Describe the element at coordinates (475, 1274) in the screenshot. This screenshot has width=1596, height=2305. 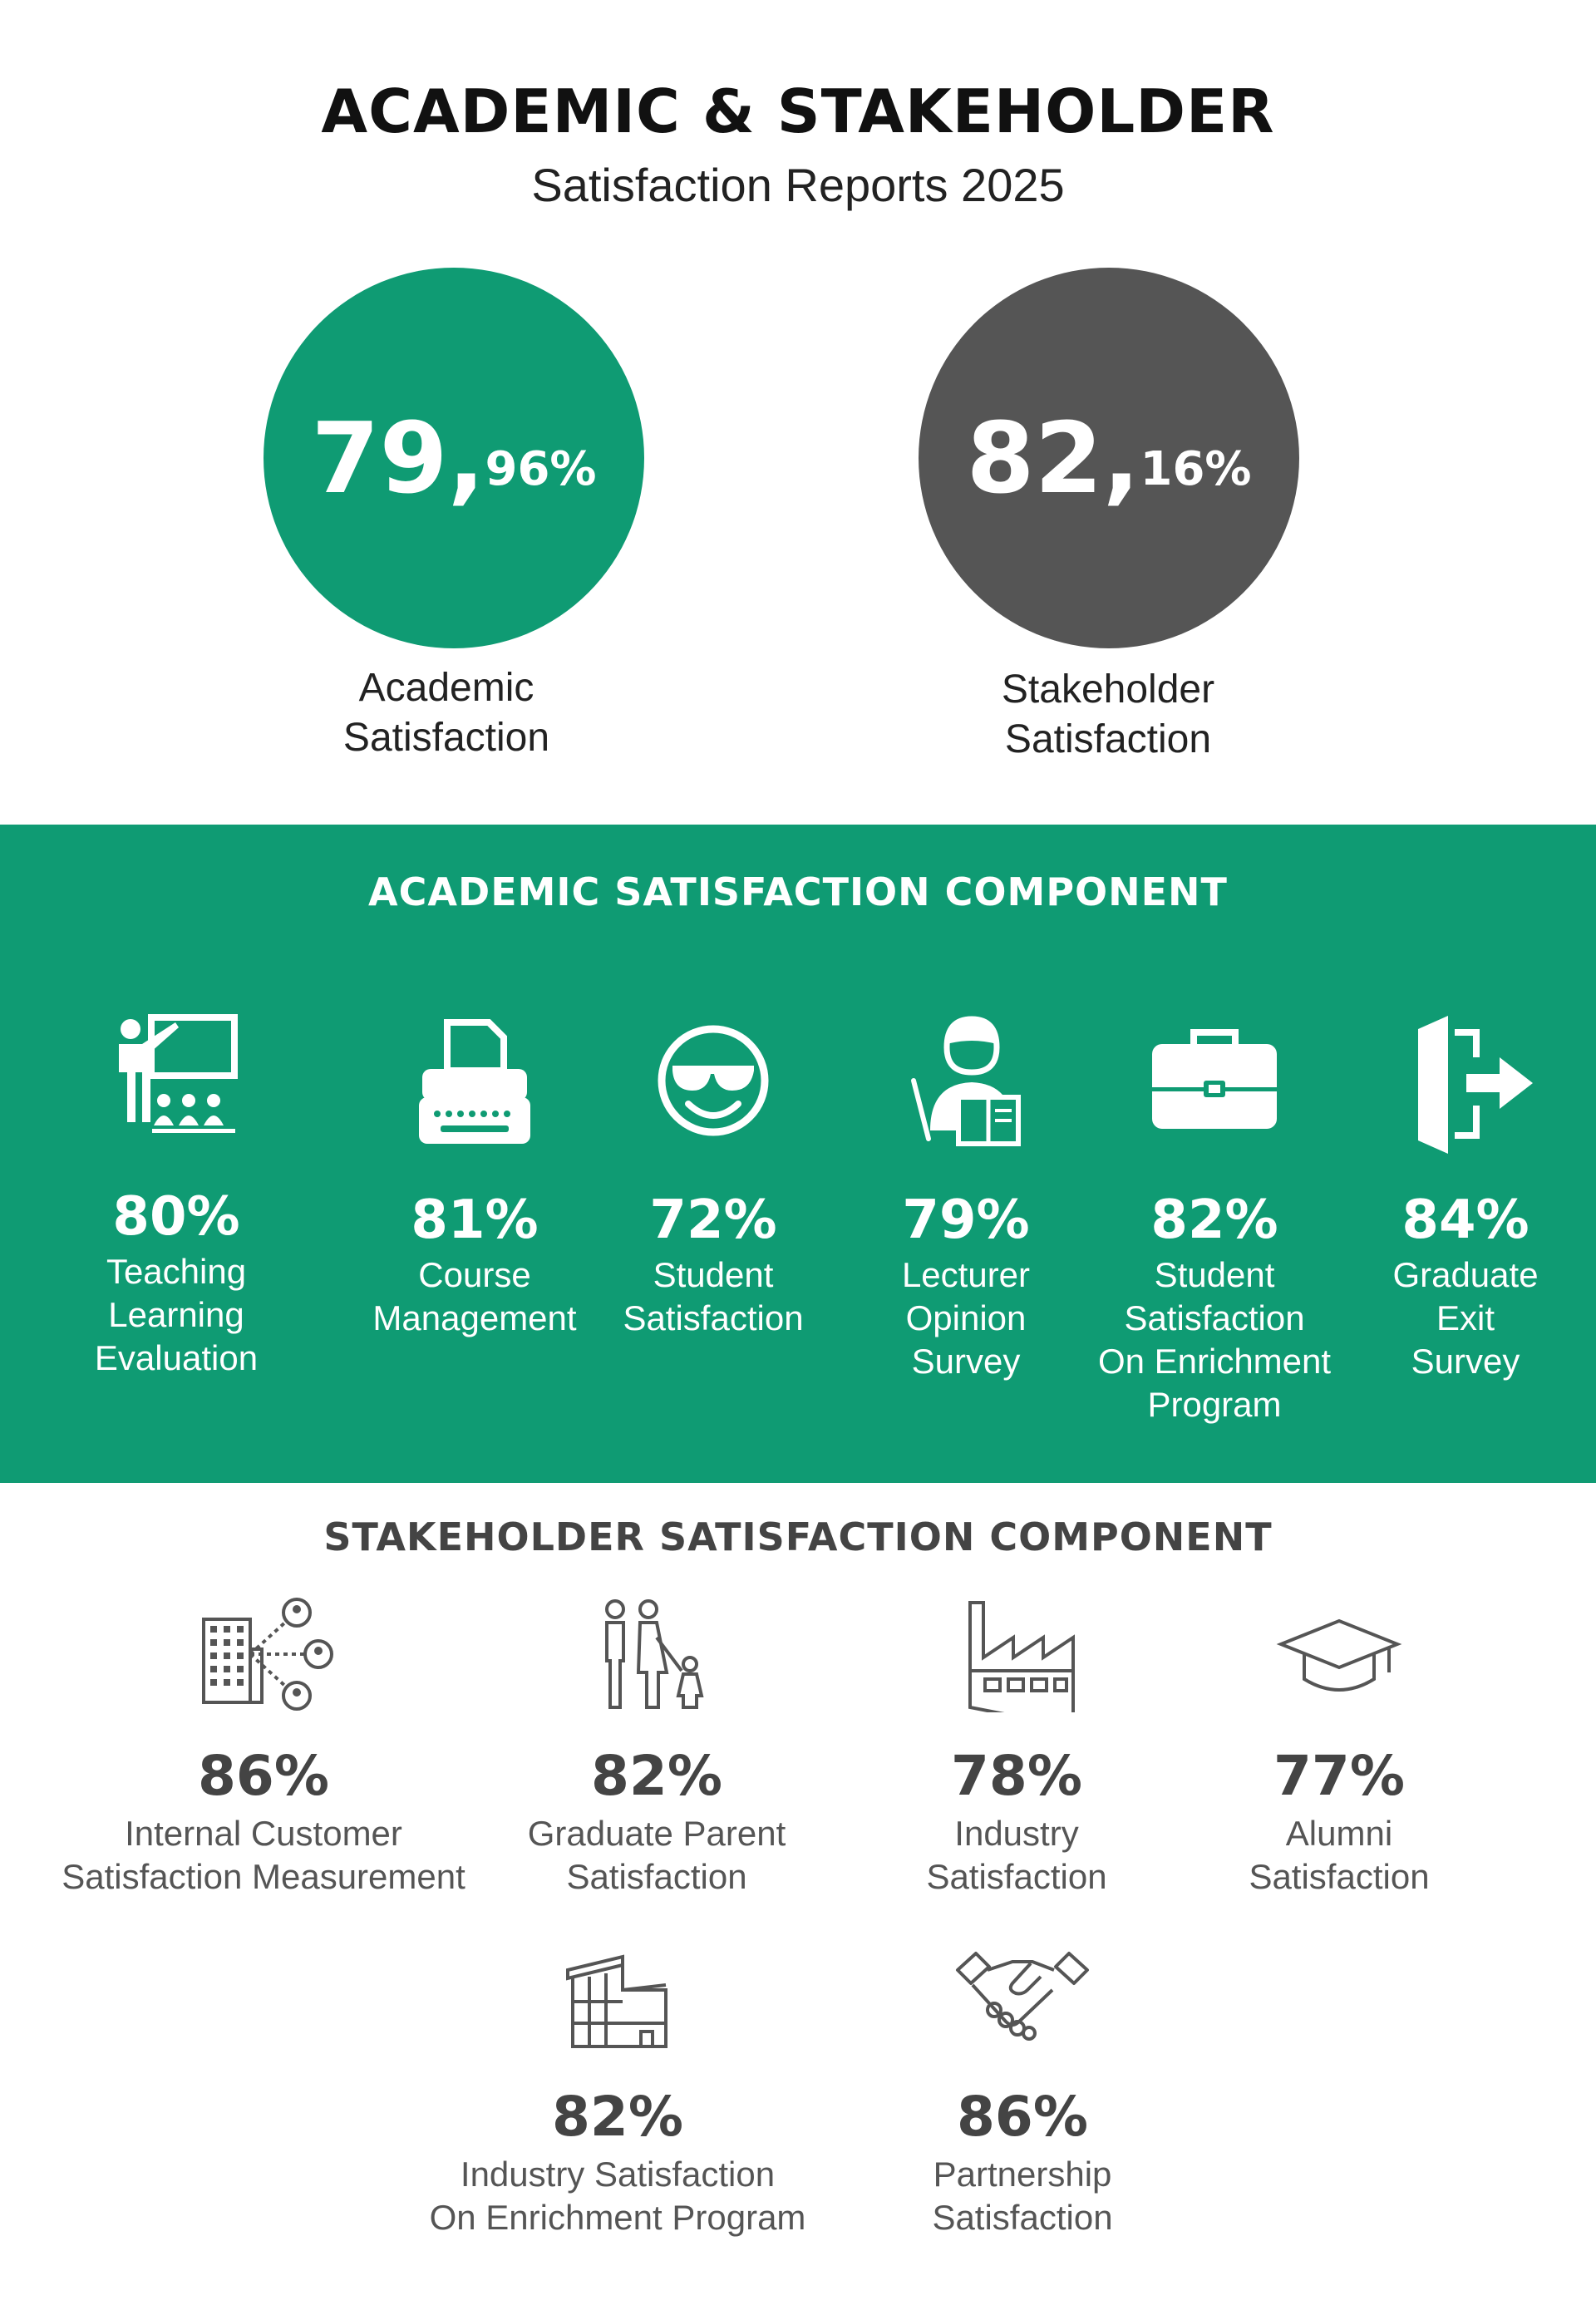
I see `label-line: Course` at that location.